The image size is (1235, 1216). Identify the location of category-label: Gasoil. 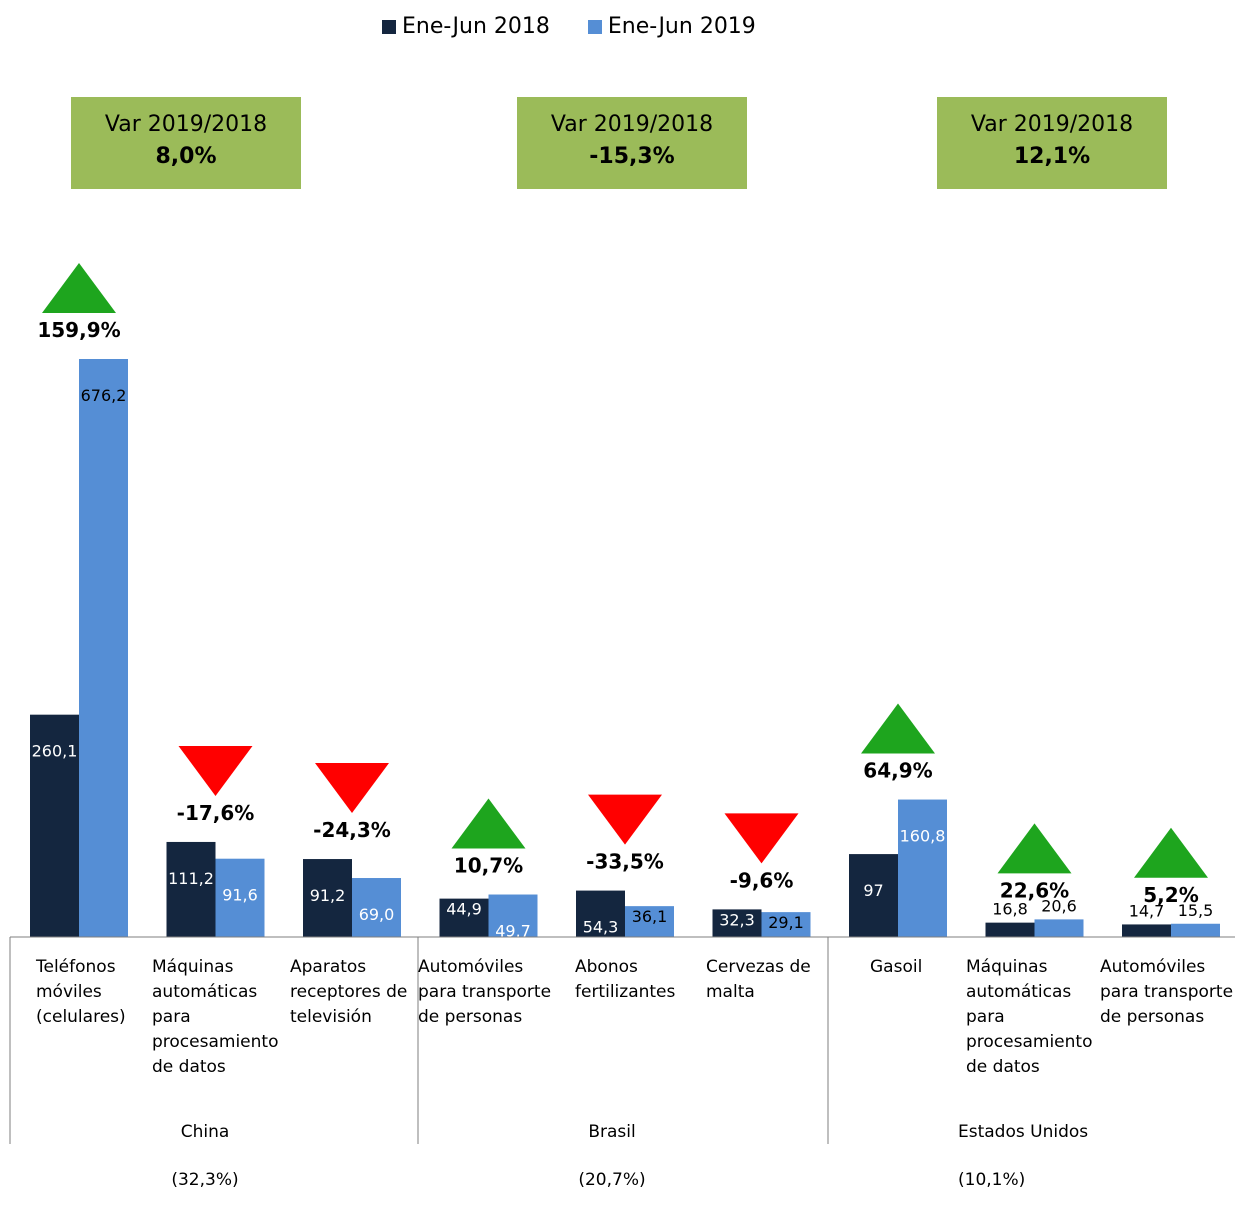
(896, 967).